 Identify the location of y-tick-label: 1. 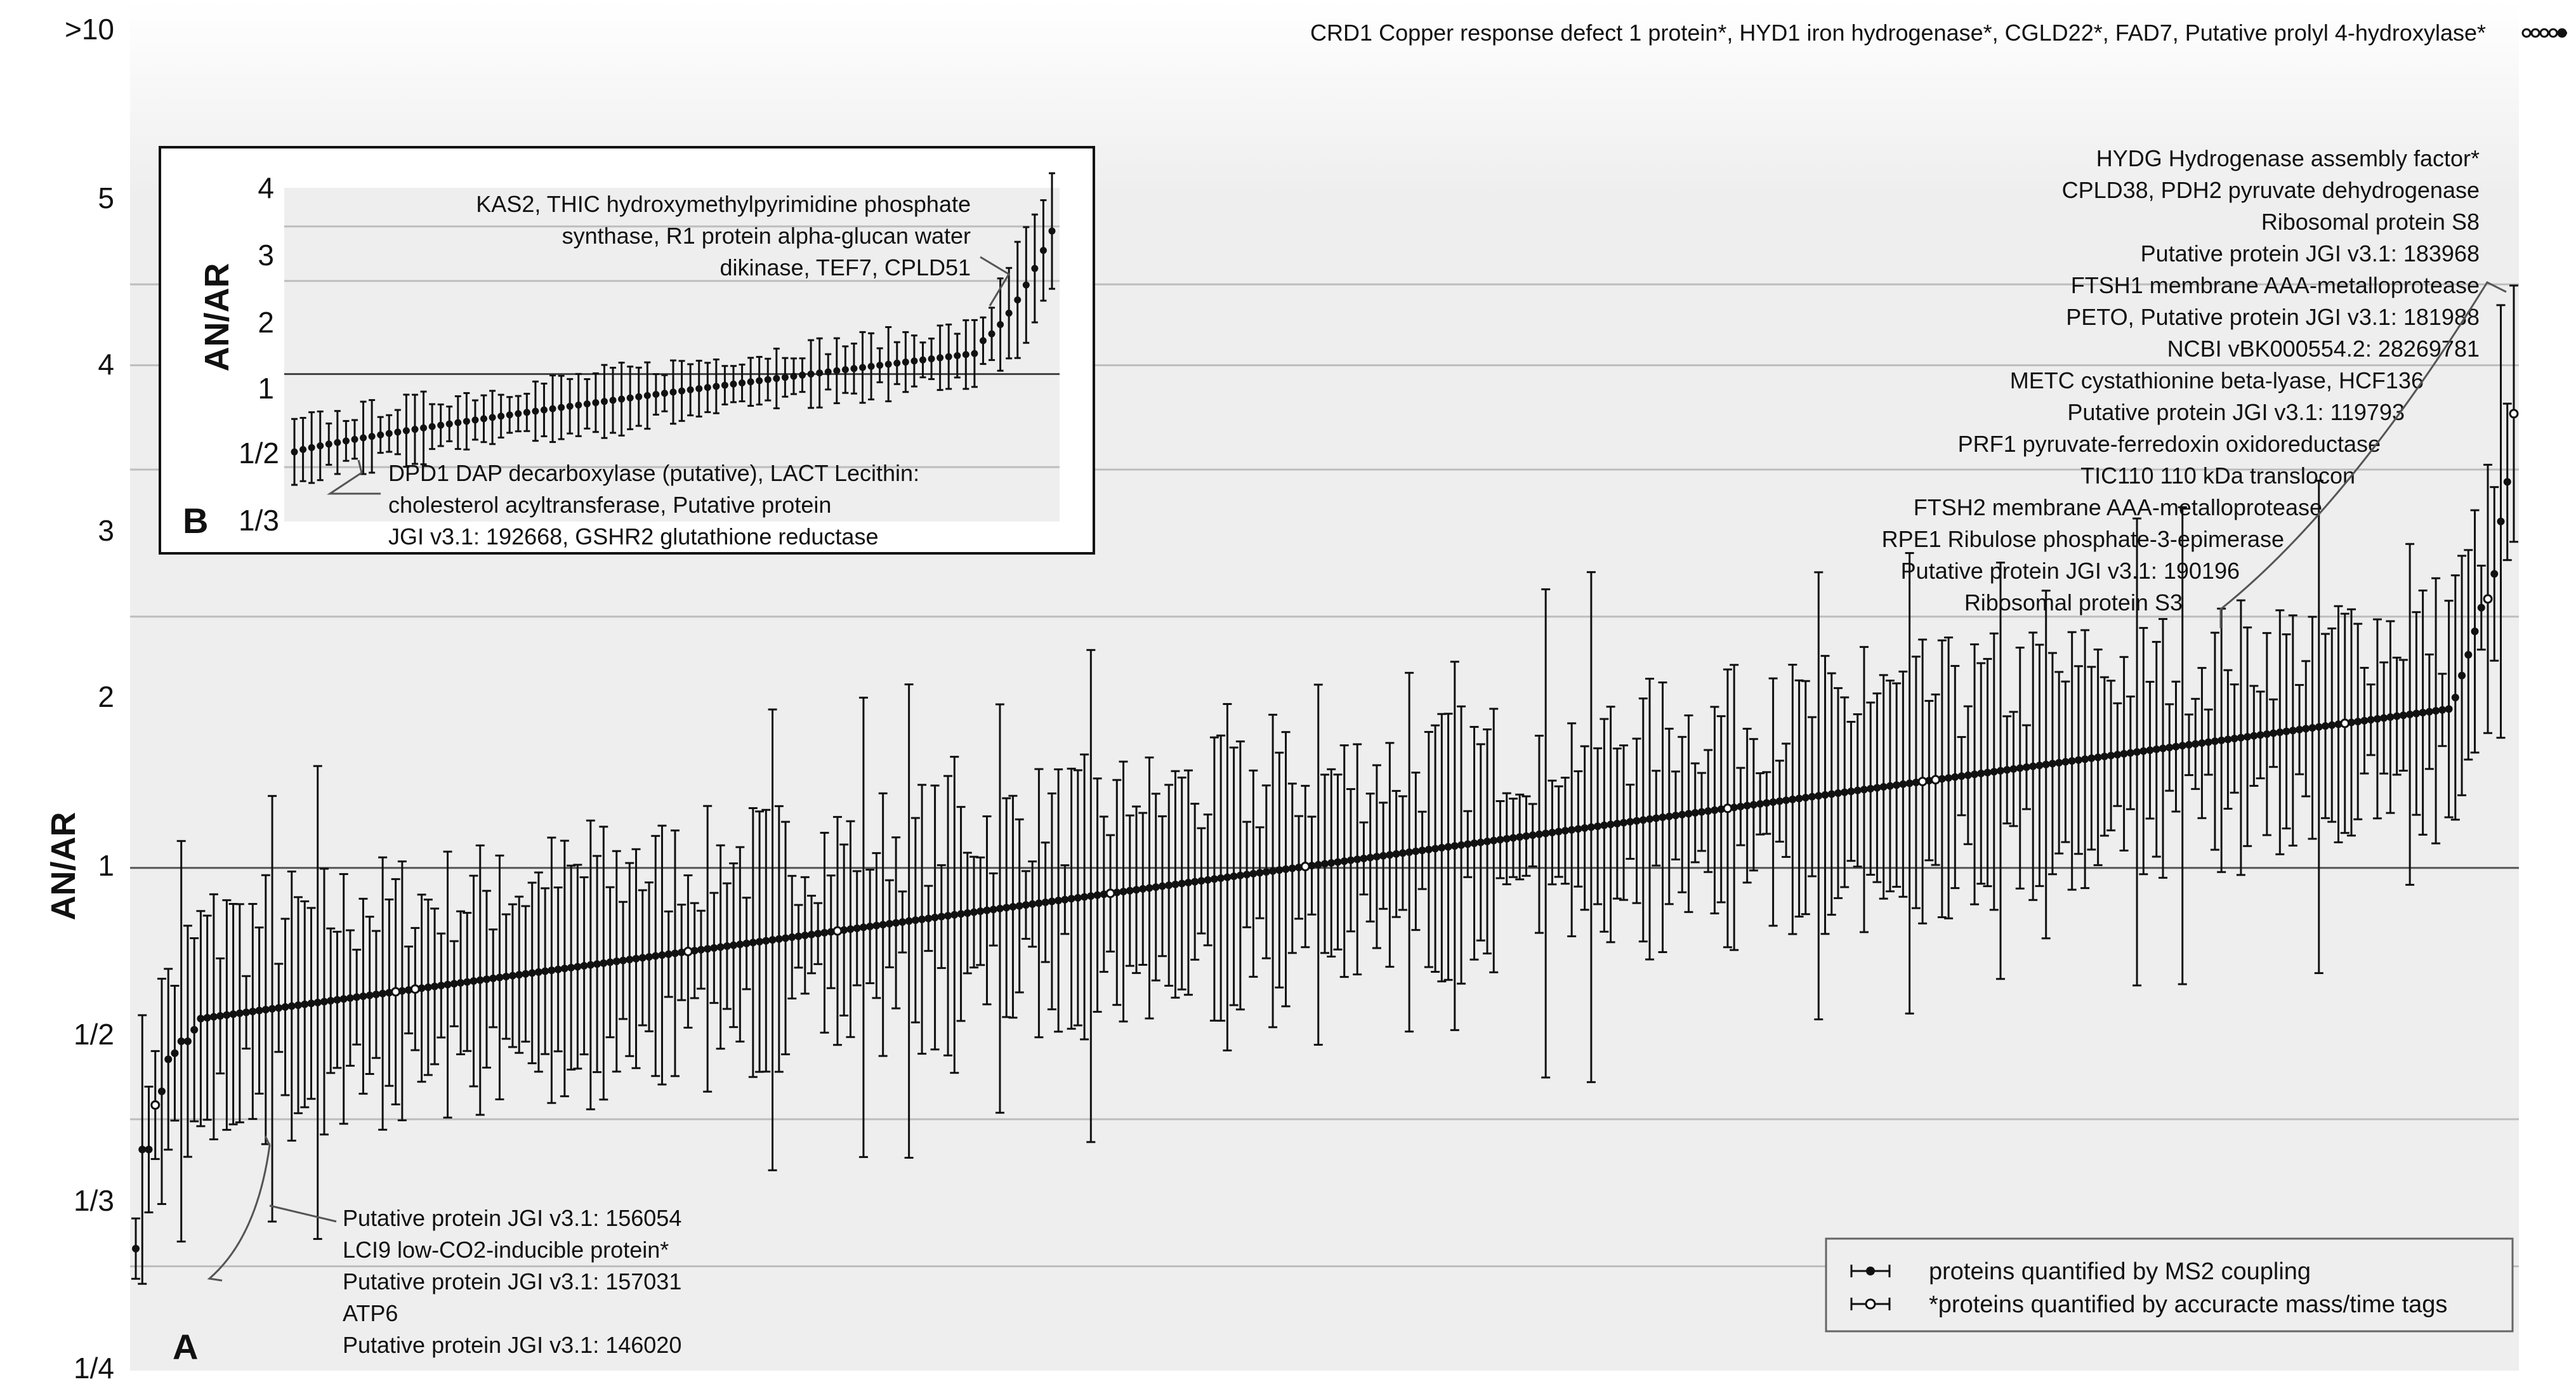
(106, 865).